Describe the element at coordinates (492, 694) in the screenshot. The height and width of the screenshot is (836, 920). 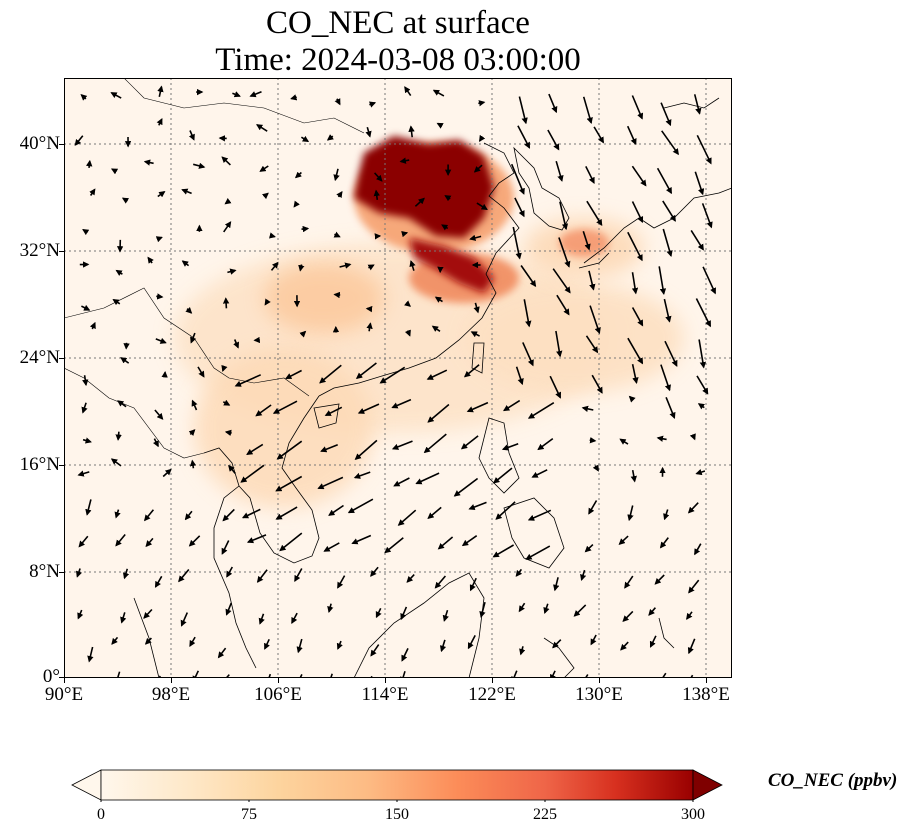
I see `lon-label-122e: 122°E` at that location.